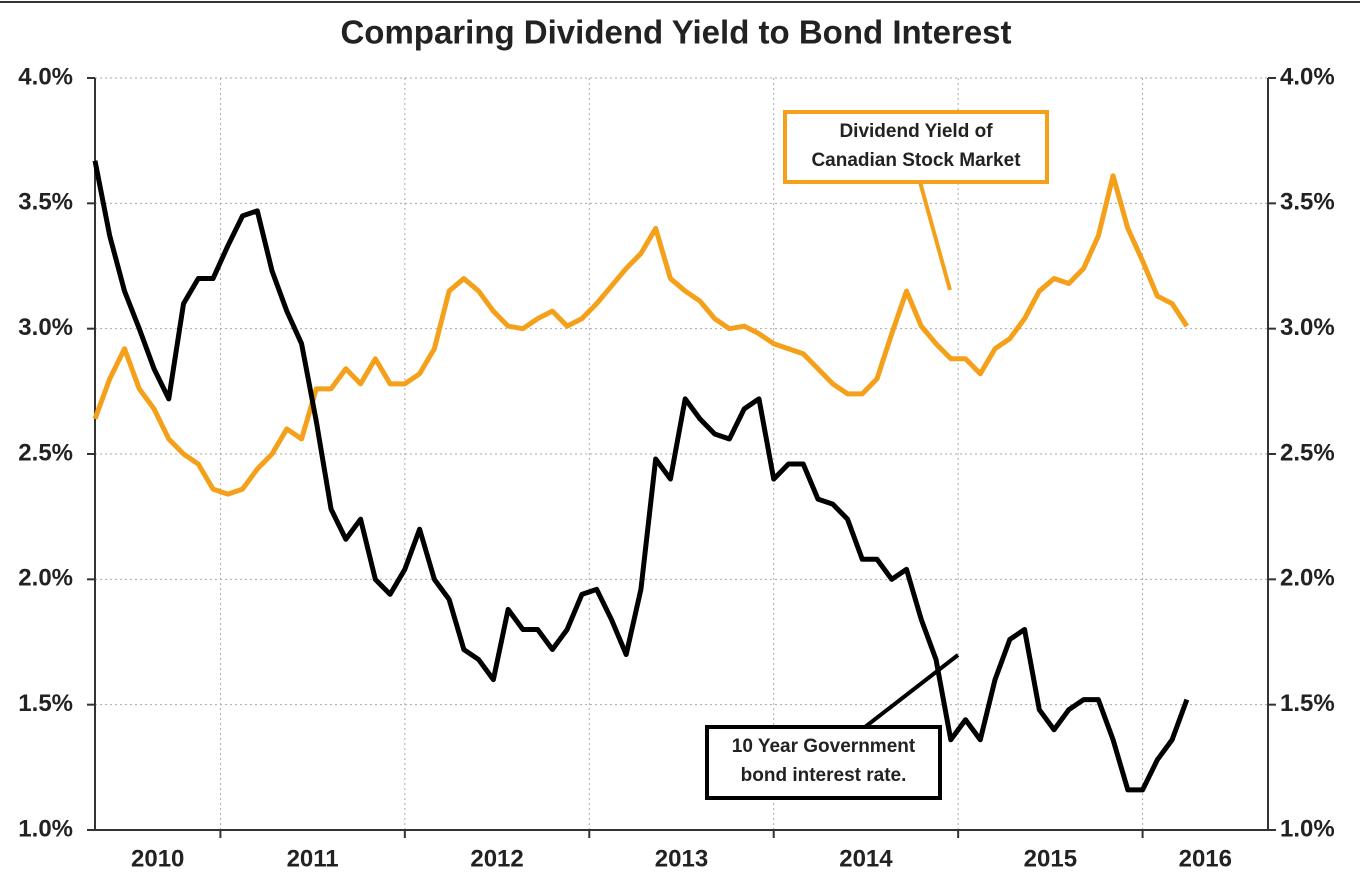 This screenshot has width=1360, height=882. What do you see at coordinates (45, 578) in the screenshot?
I see `y-tick-label: 2.0%` at bounding box center [45, 578].